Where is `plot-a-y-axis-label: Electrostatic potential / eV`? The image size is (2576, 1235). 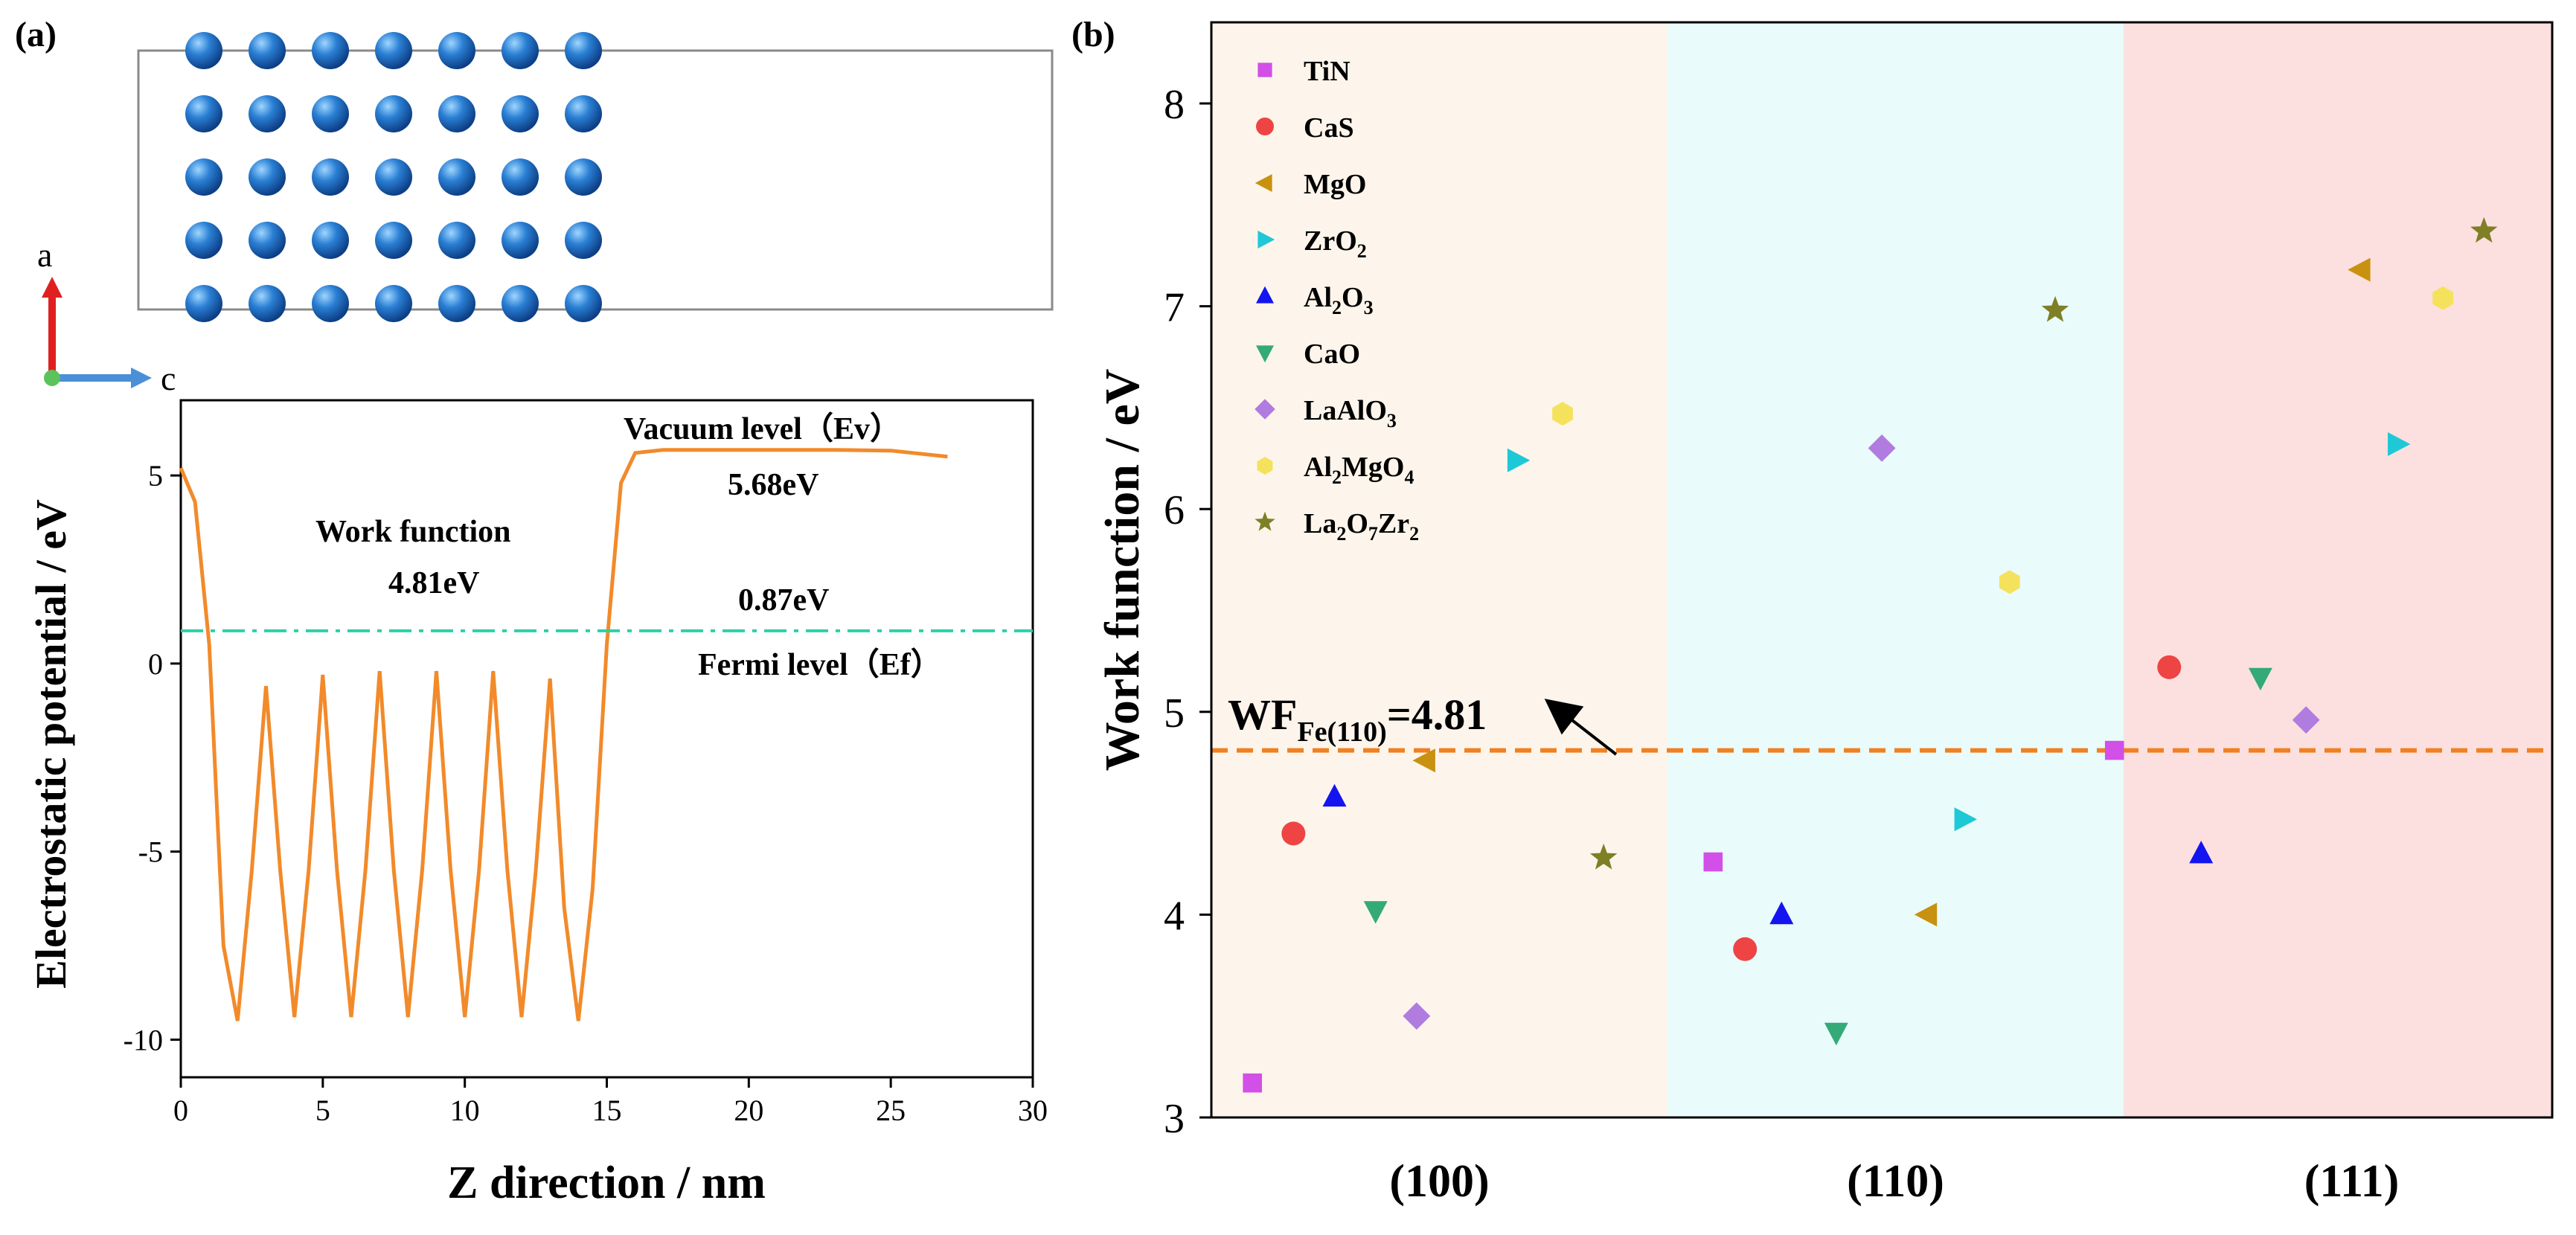 plot-a-y-axis-label: Electrostatic potential / eV is located at coordinates (51, 744).